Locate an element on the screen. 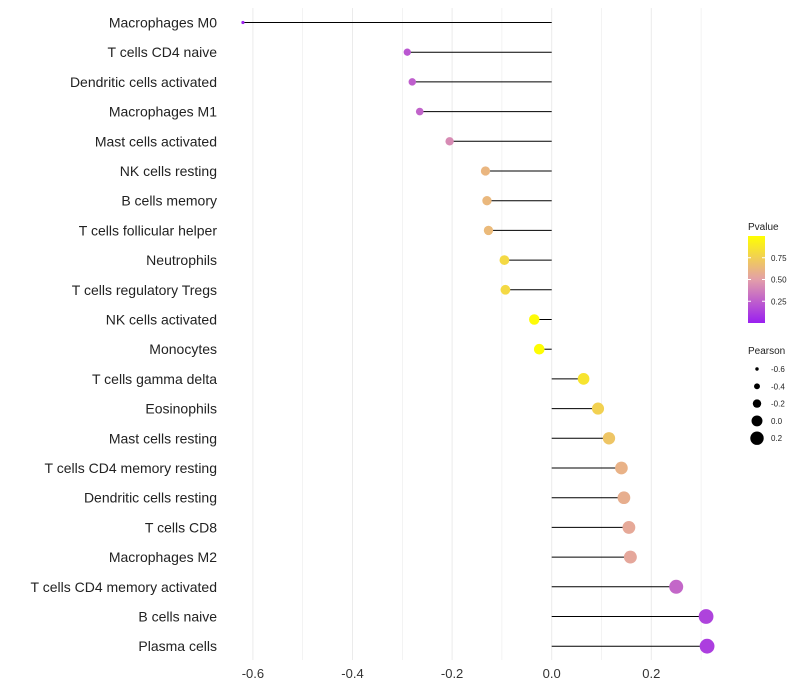  pearson-legend-title: Pearson is located at coordinates (766, 351).